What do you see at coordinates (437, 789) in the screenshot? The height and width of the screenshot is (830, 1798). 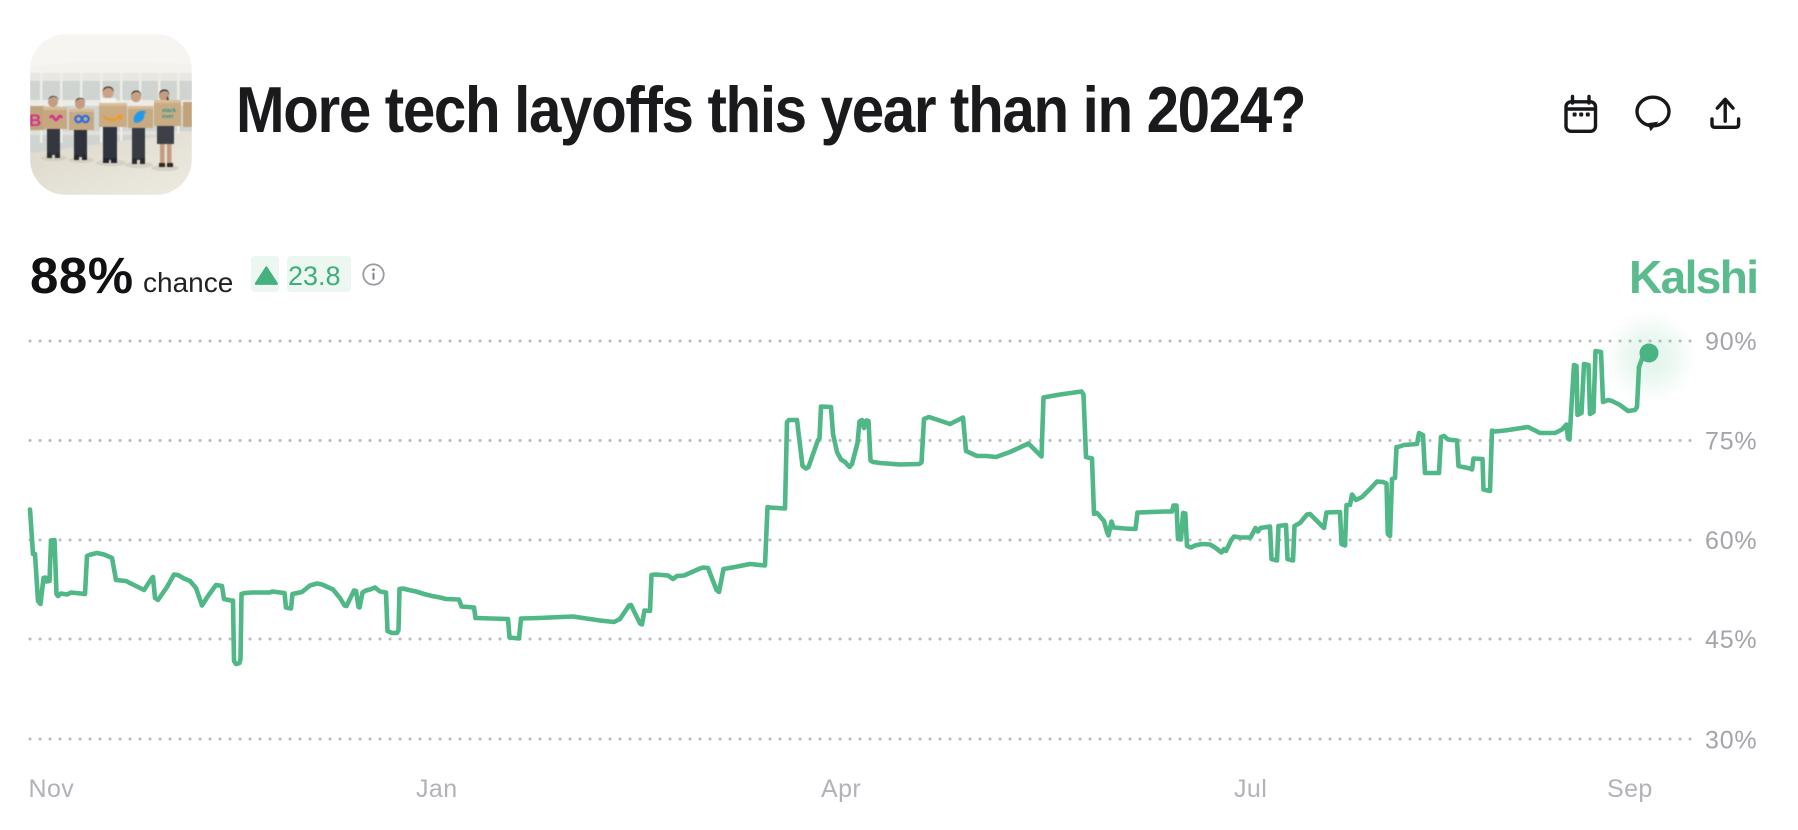 I see `svg-text: Jan` at bounding box center [437, 789].